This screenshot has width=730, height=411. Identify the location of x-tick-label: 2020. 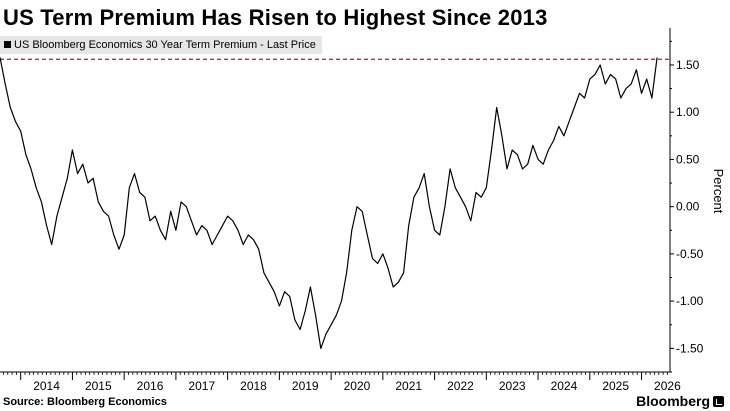
(357, 386).